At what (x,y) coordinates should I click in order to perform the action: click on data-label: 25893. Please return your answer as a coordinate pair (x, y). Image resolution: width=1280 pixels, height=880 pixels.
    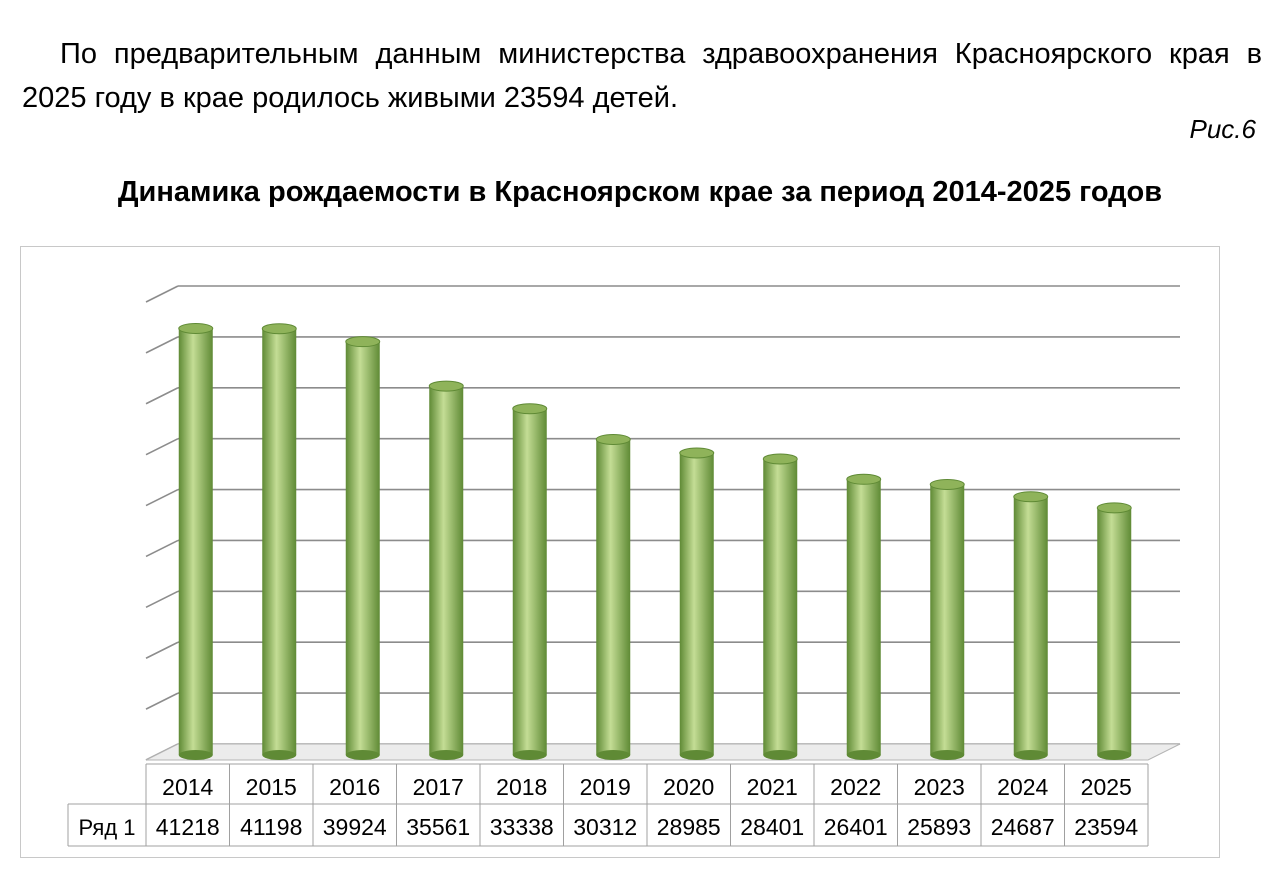
    Looking at the image, I should click on (939, 827).